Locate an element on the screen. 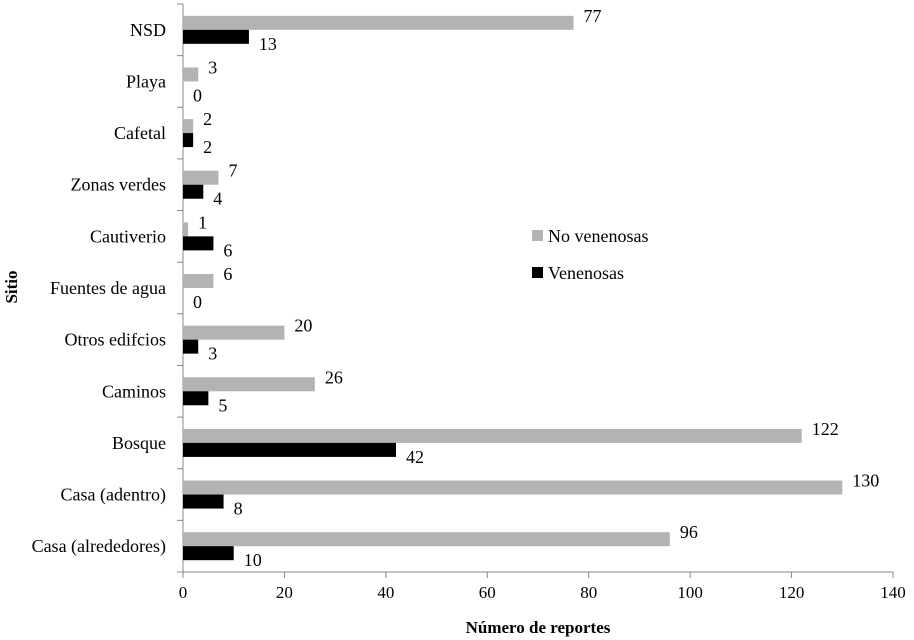 This screenshot has width=914, height=640. legend-label: No venenosas is located at coordinates (598, 236).